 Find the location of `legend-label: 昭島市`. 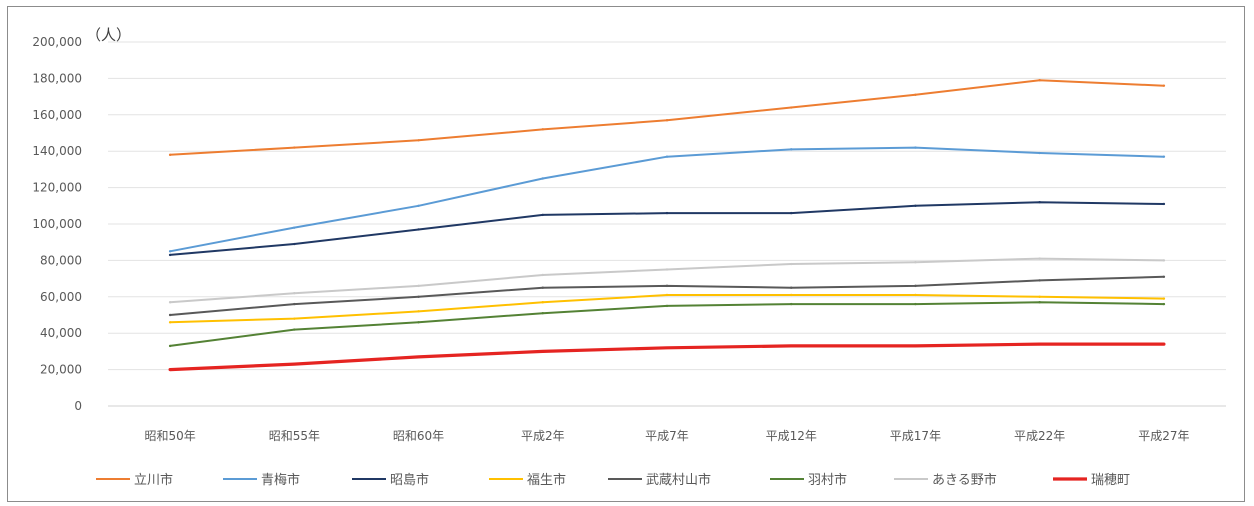

legend-label: 昭島市 is located at coordinates (409, 480).